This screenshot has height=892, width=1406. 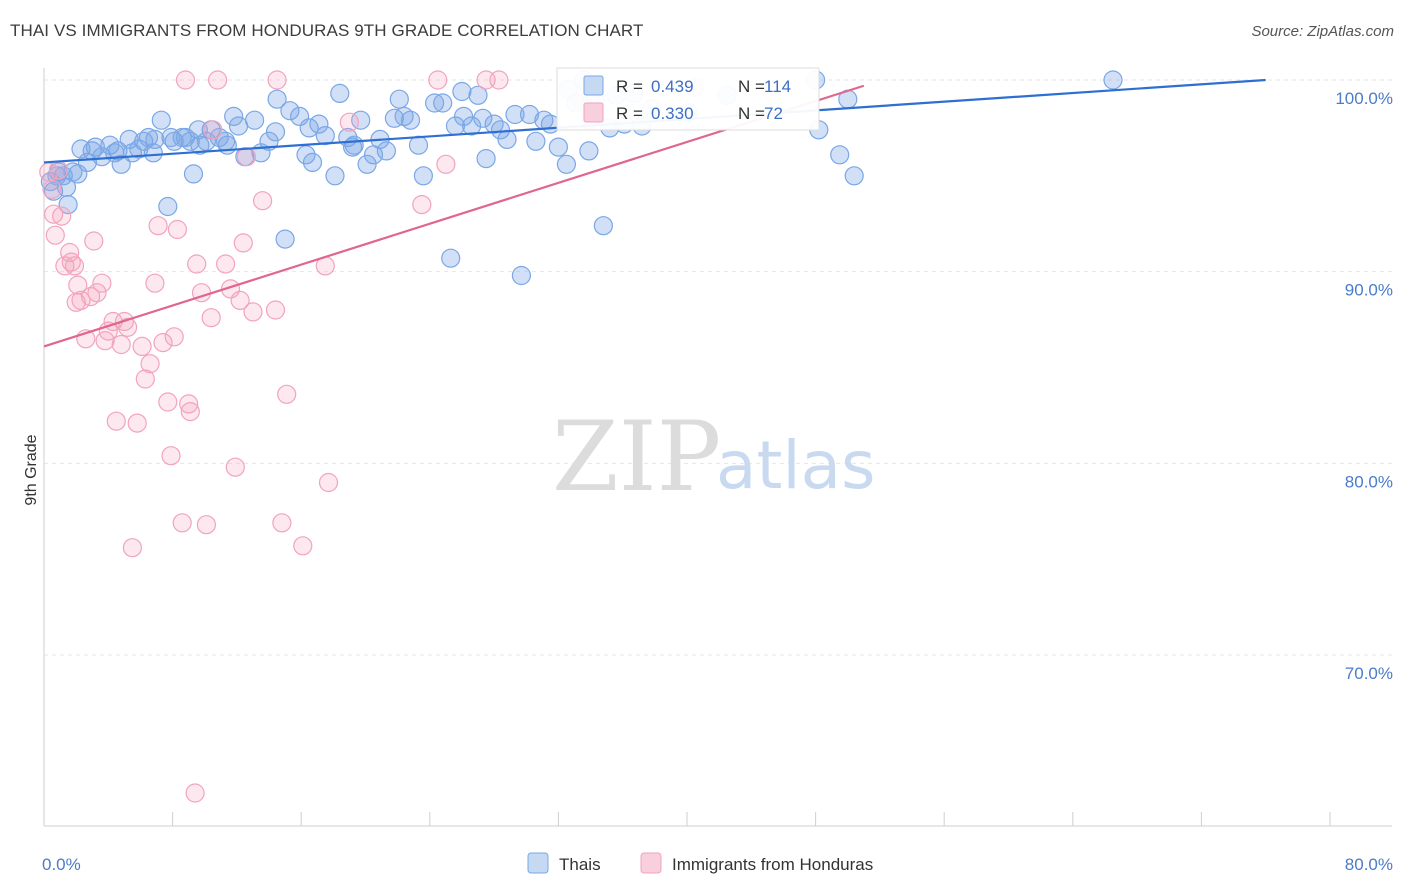 What do you see at coordinates (31, 469) in the screenshot?
I see `y-axis-label: 9th Grade` at bounding box center [31, 469].